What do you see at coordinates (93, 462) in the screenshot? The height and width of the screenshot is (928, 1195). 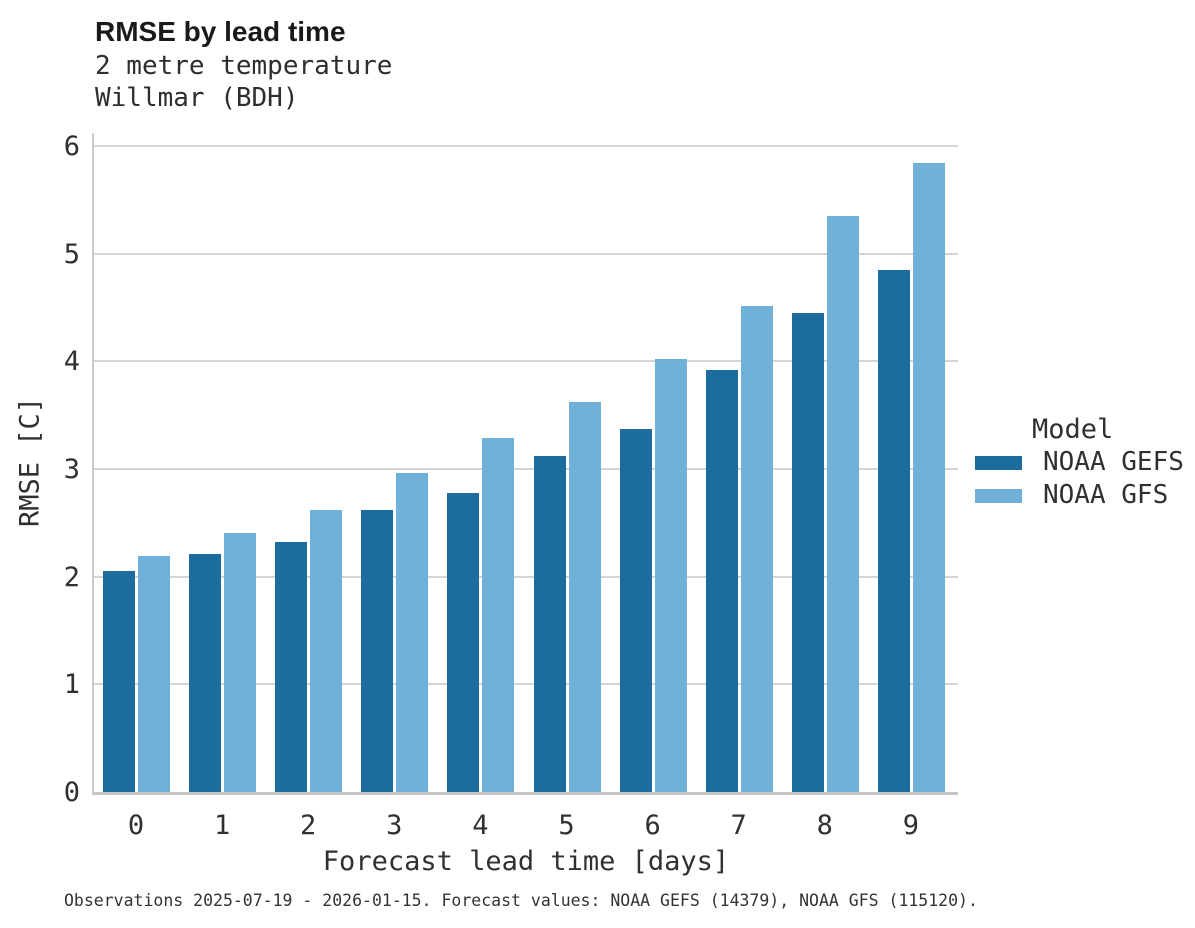 I see `y-axis-spine` at bounding box center [93, 462].